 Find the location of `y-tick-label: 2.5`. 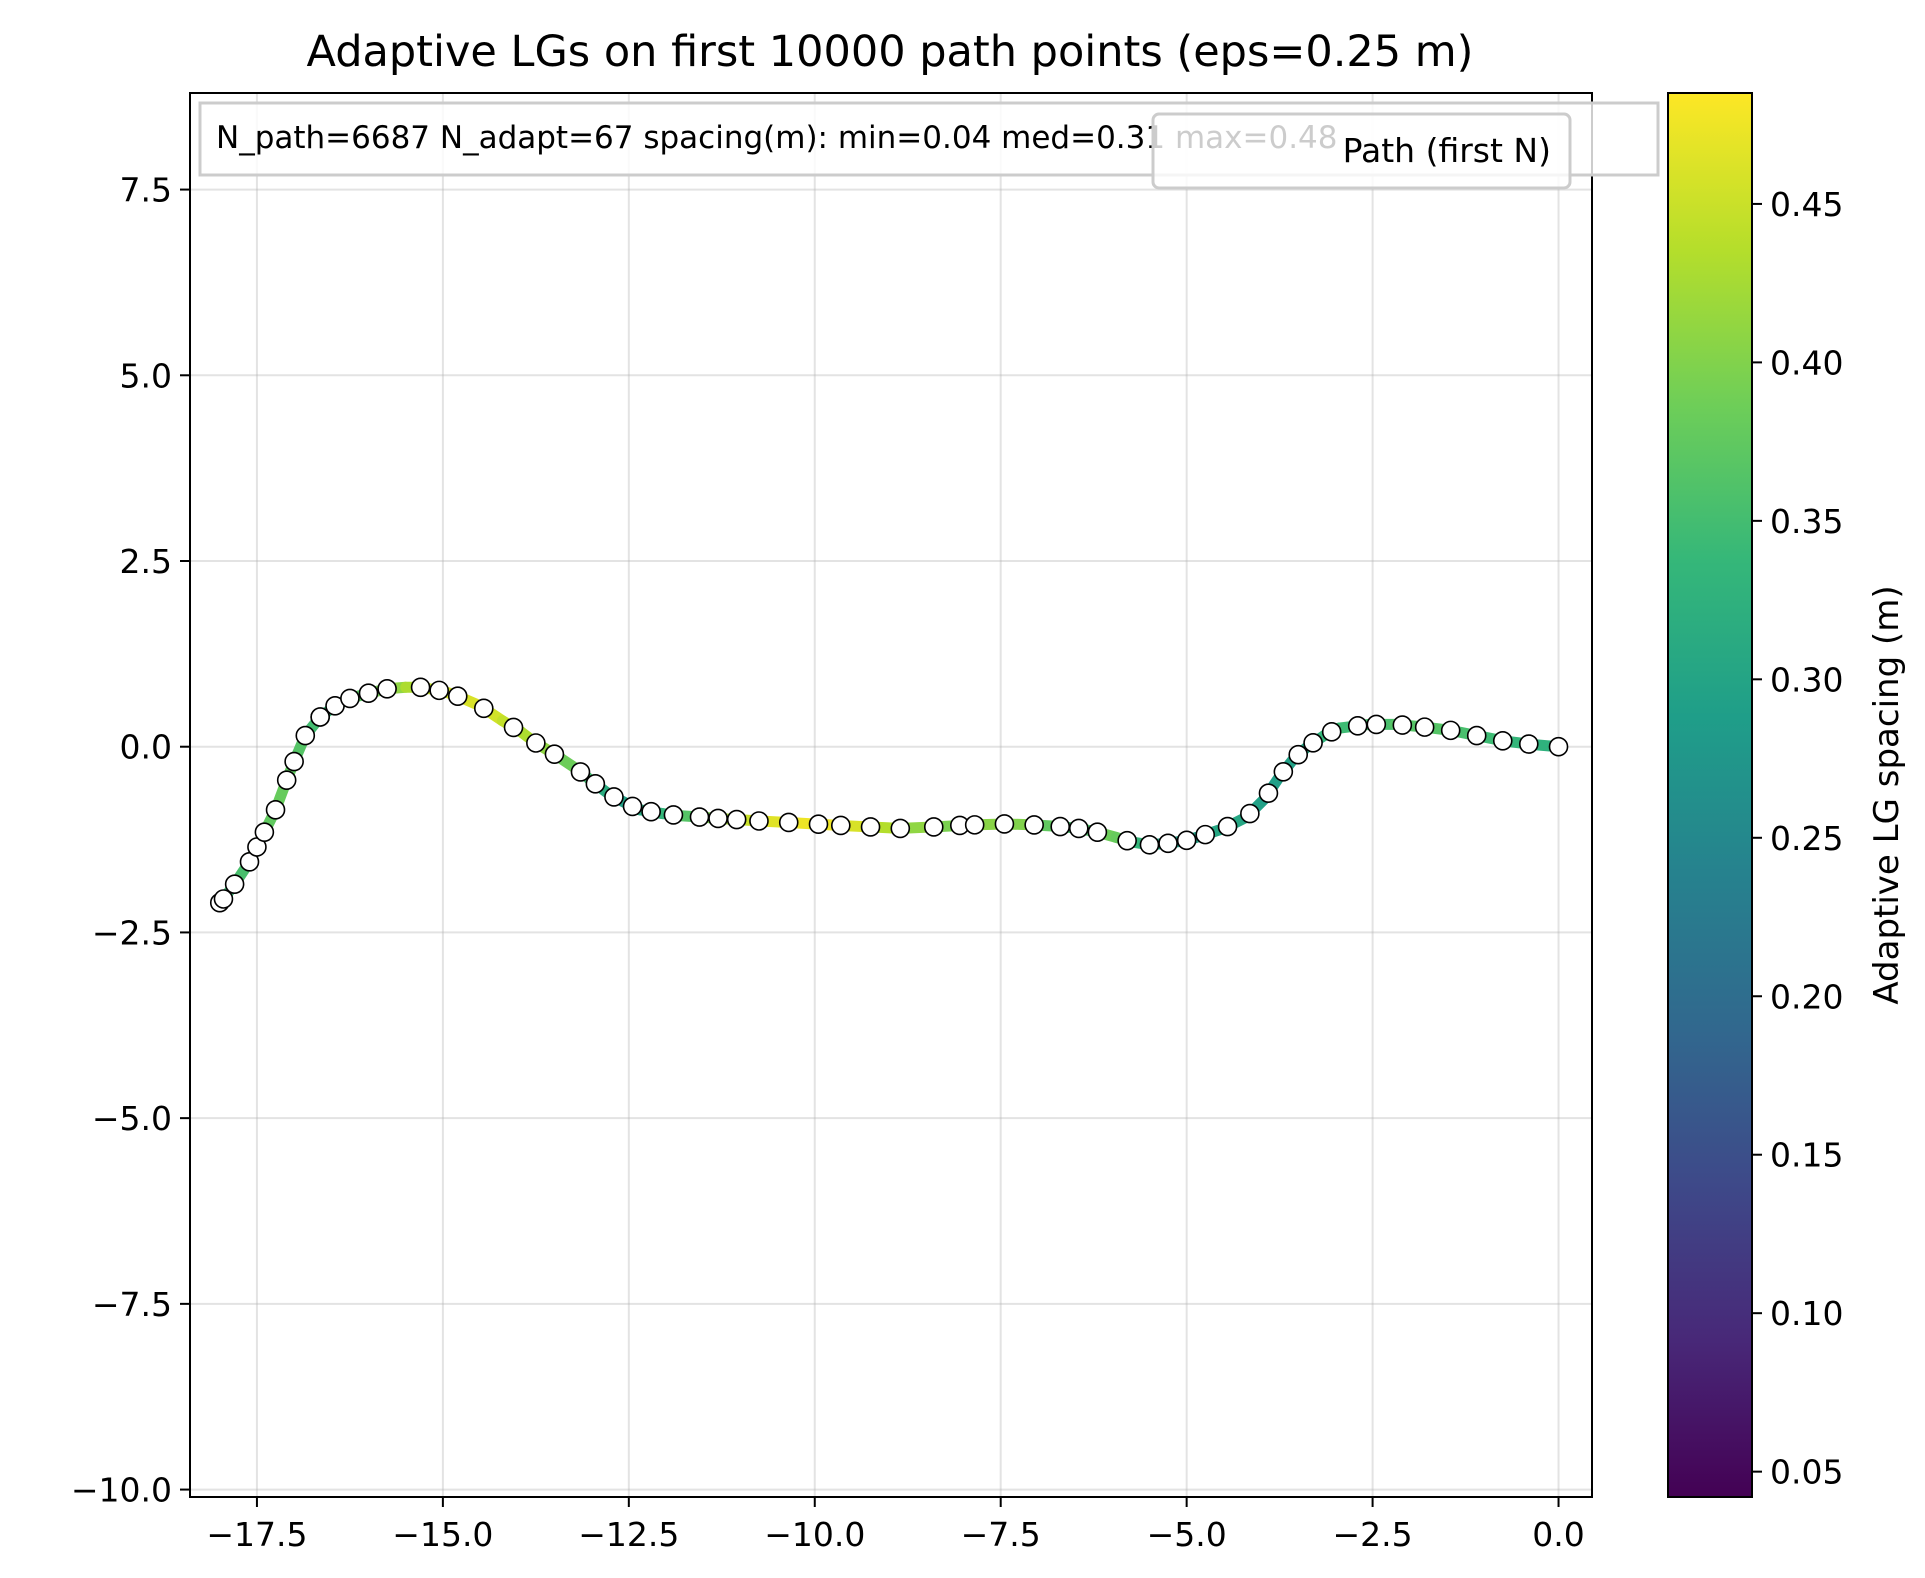

y-tick-label: 2.5 is located at coordinates (146, 561).